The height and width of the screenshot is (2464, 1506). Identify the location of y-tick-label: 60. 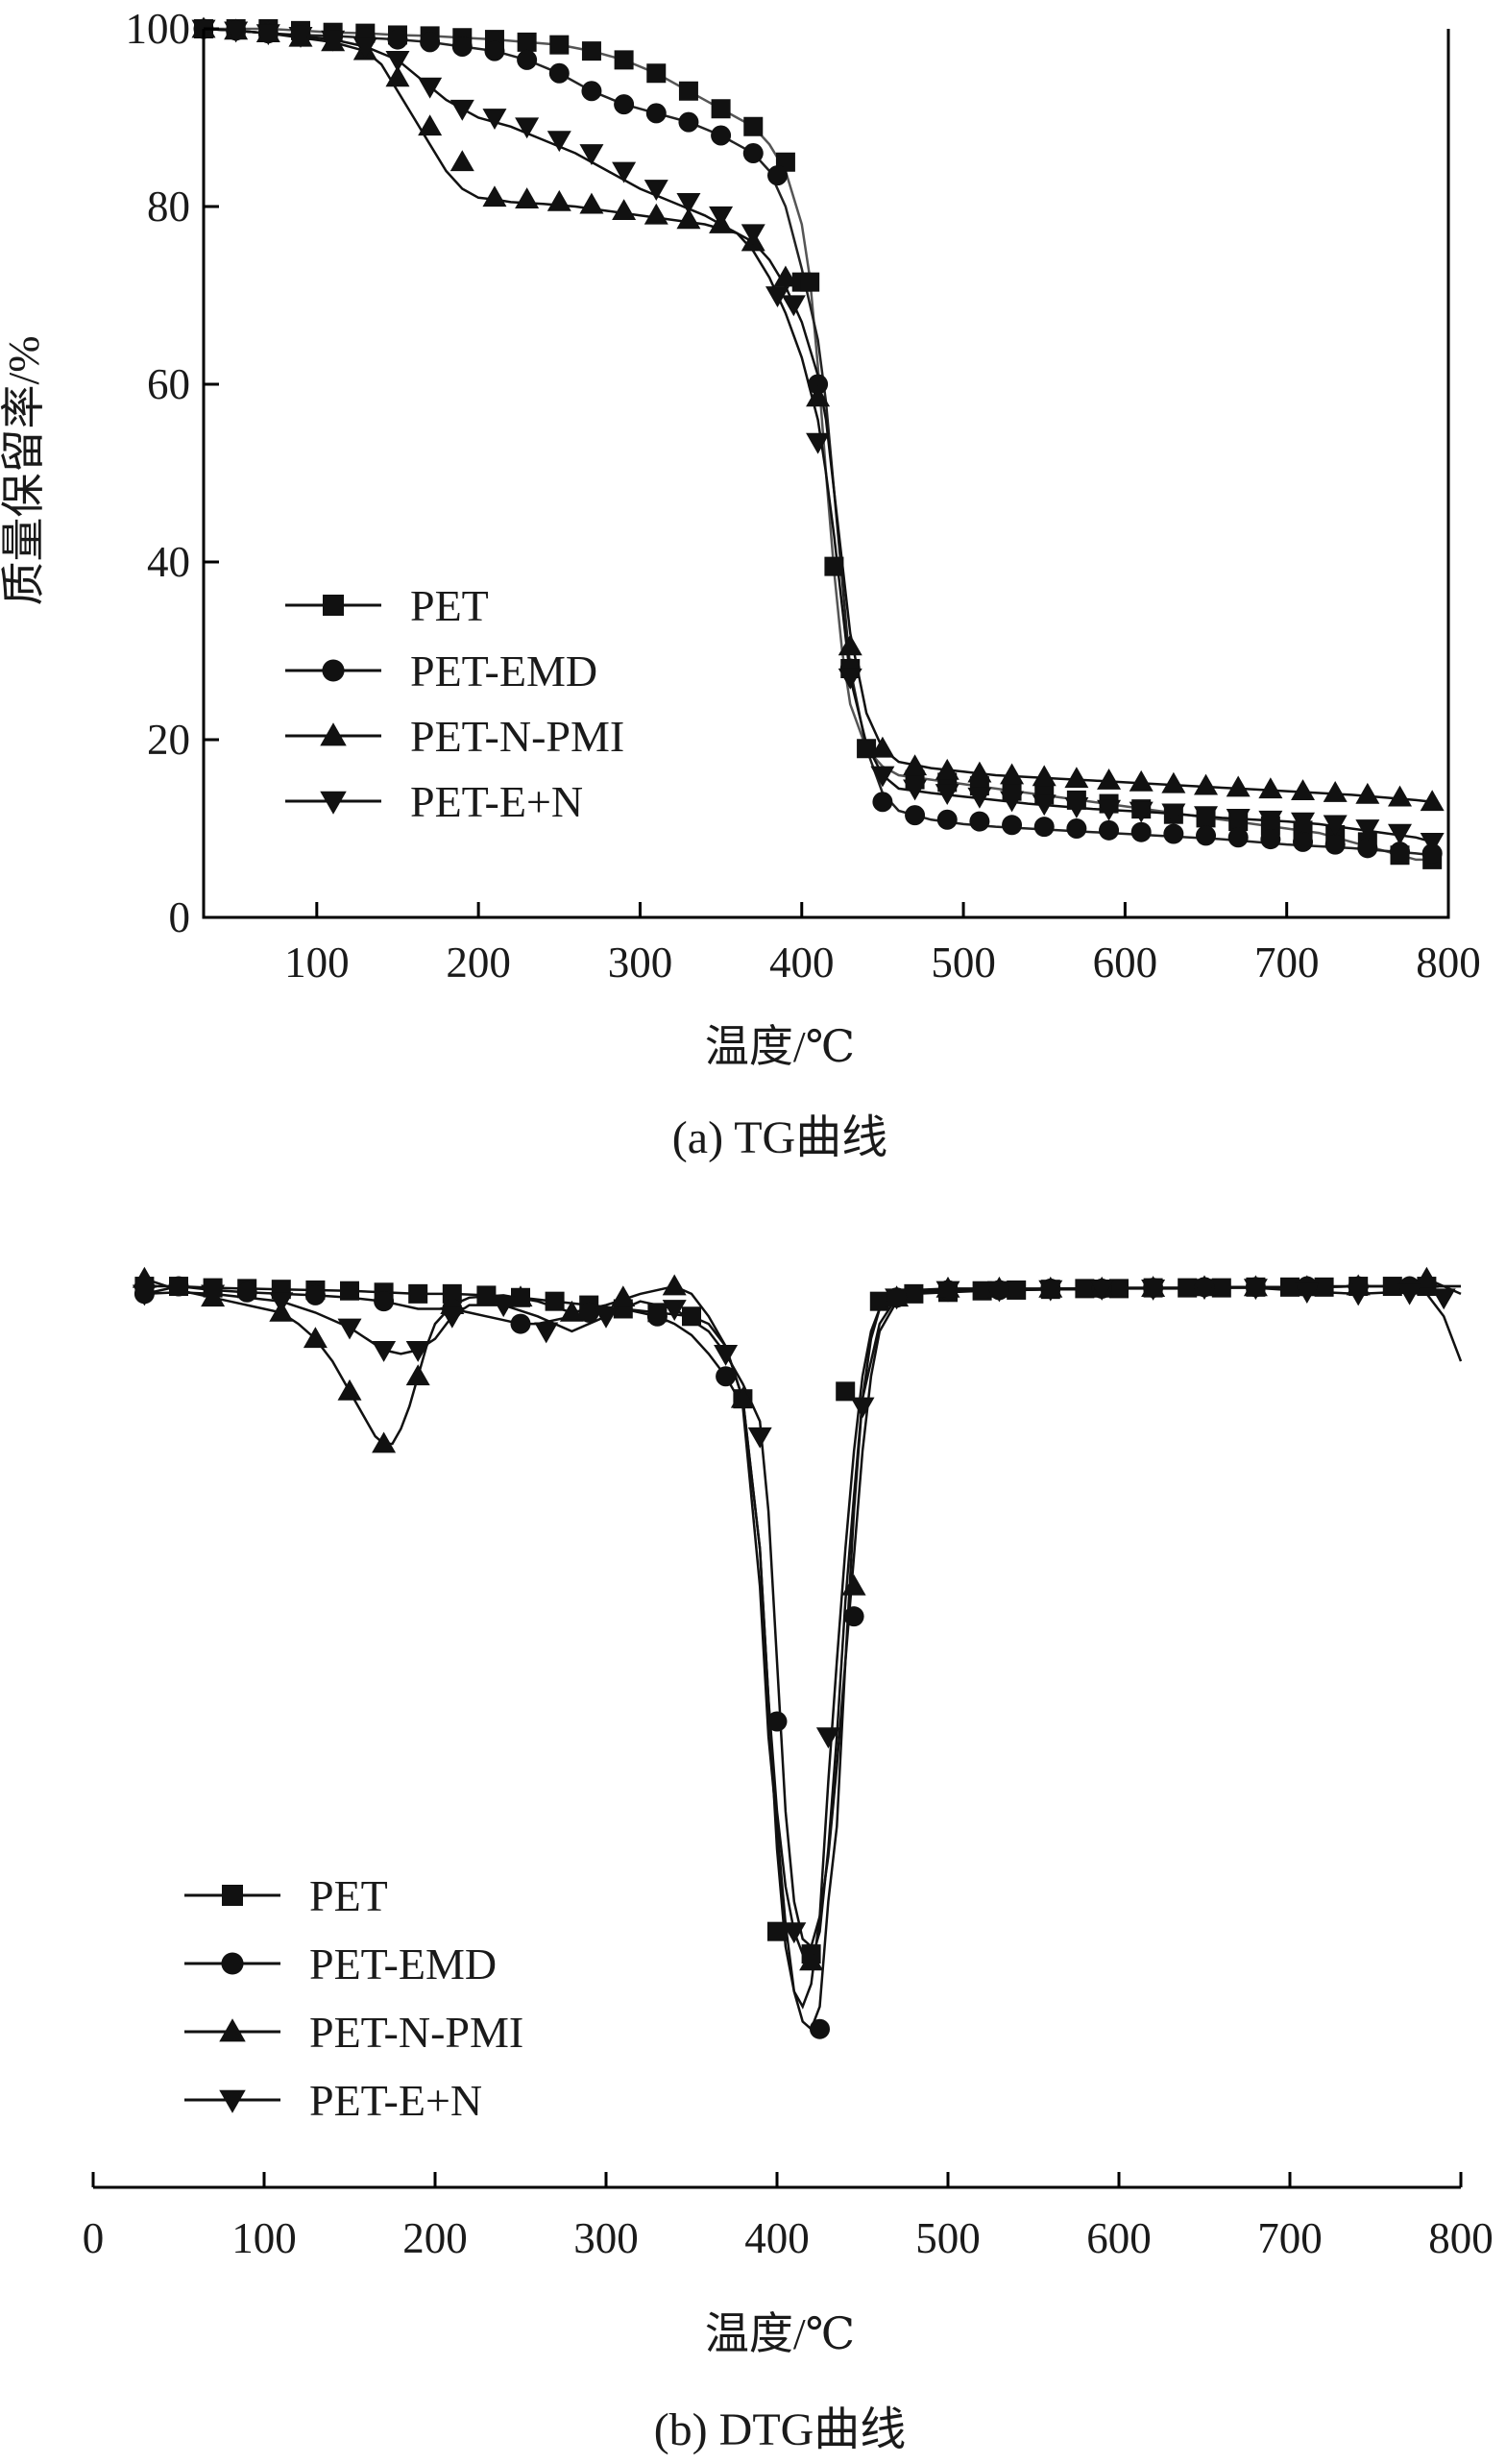
(168, 384).